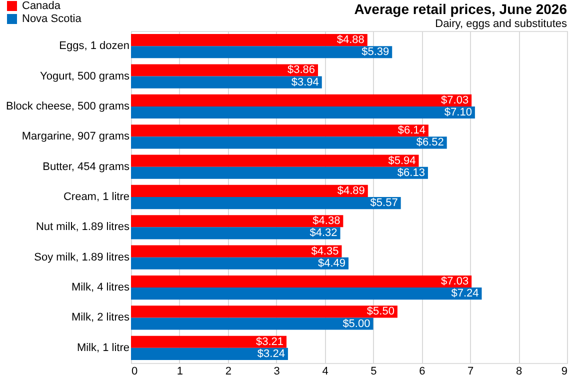  I want to click on x-tick-label: 2, so click(228, 372).